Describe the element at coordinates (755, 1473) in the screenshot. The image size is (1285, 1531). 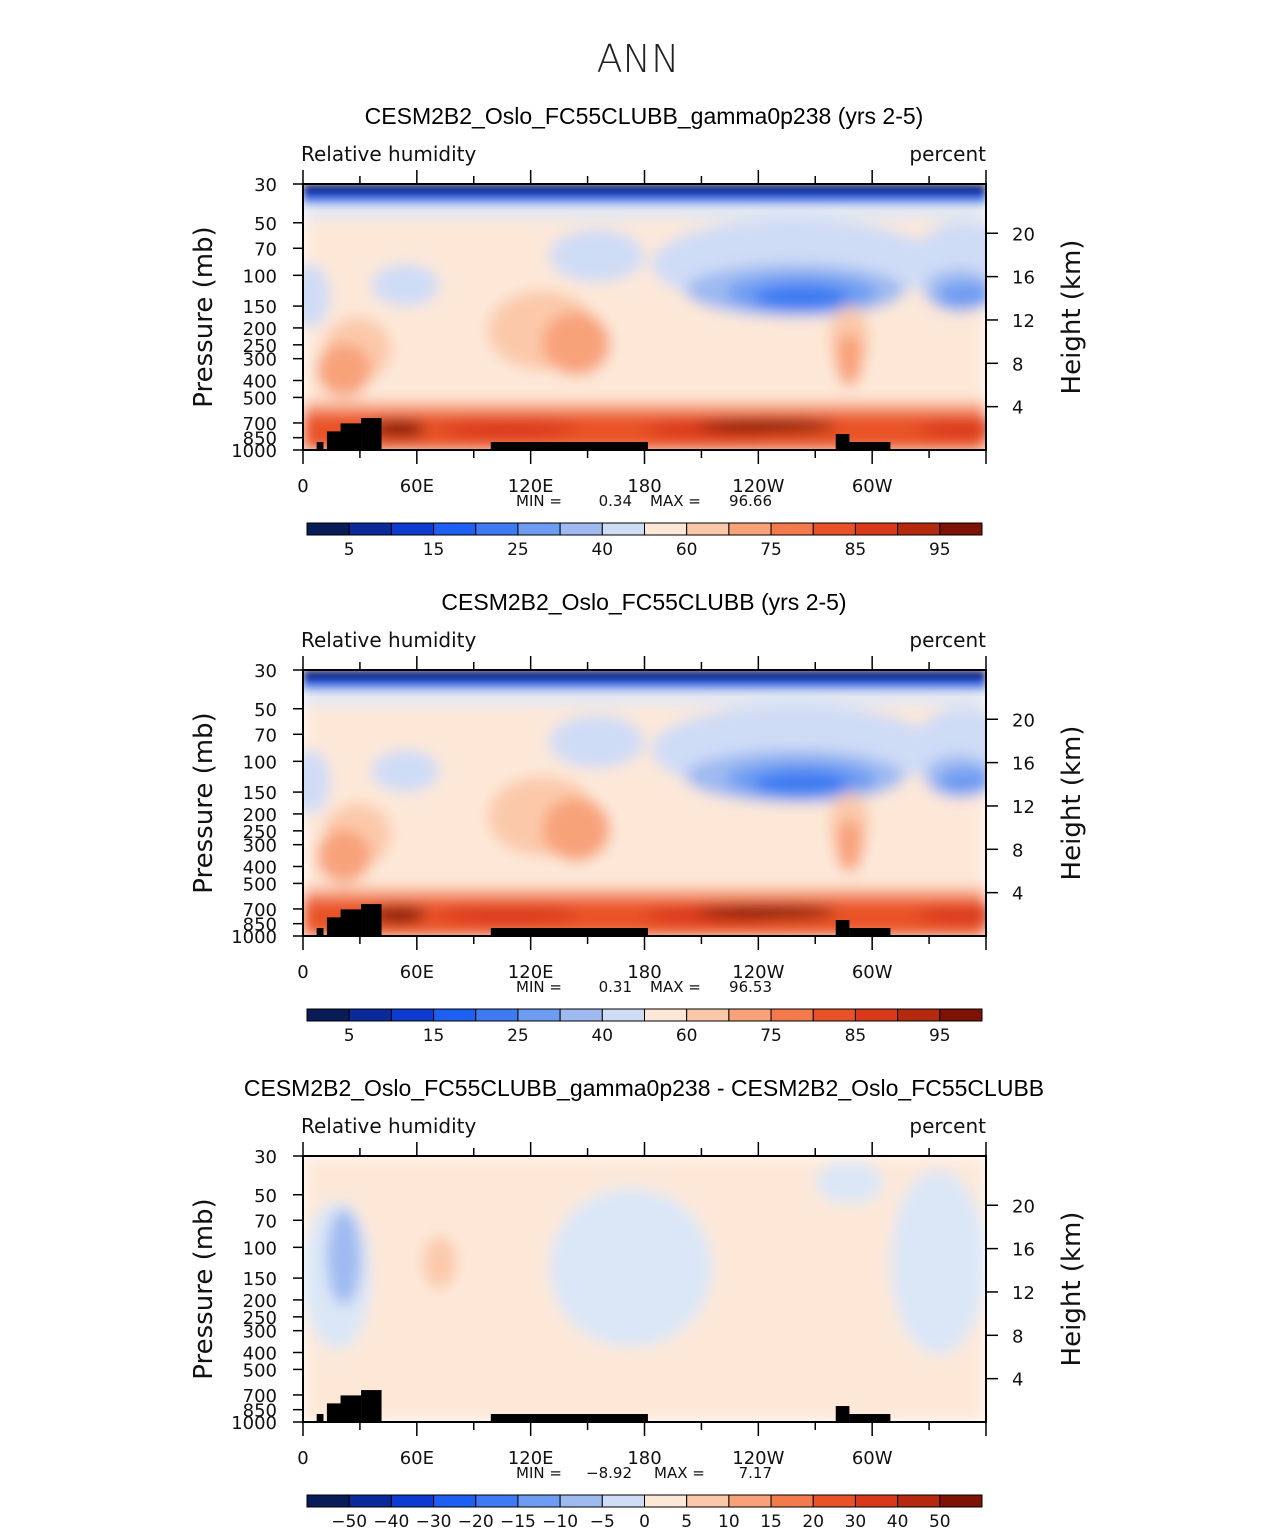
I see `panel-3-max-value: 7.17` at that location.